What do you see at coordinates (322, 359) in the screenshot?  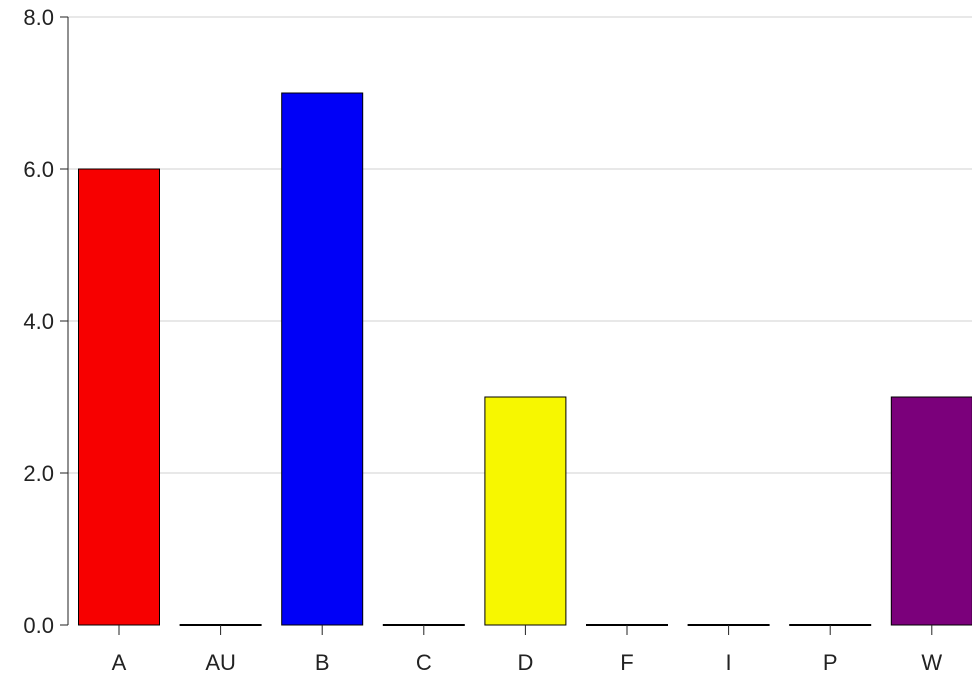 I see `bar-b` at bounding box center [322, 359].